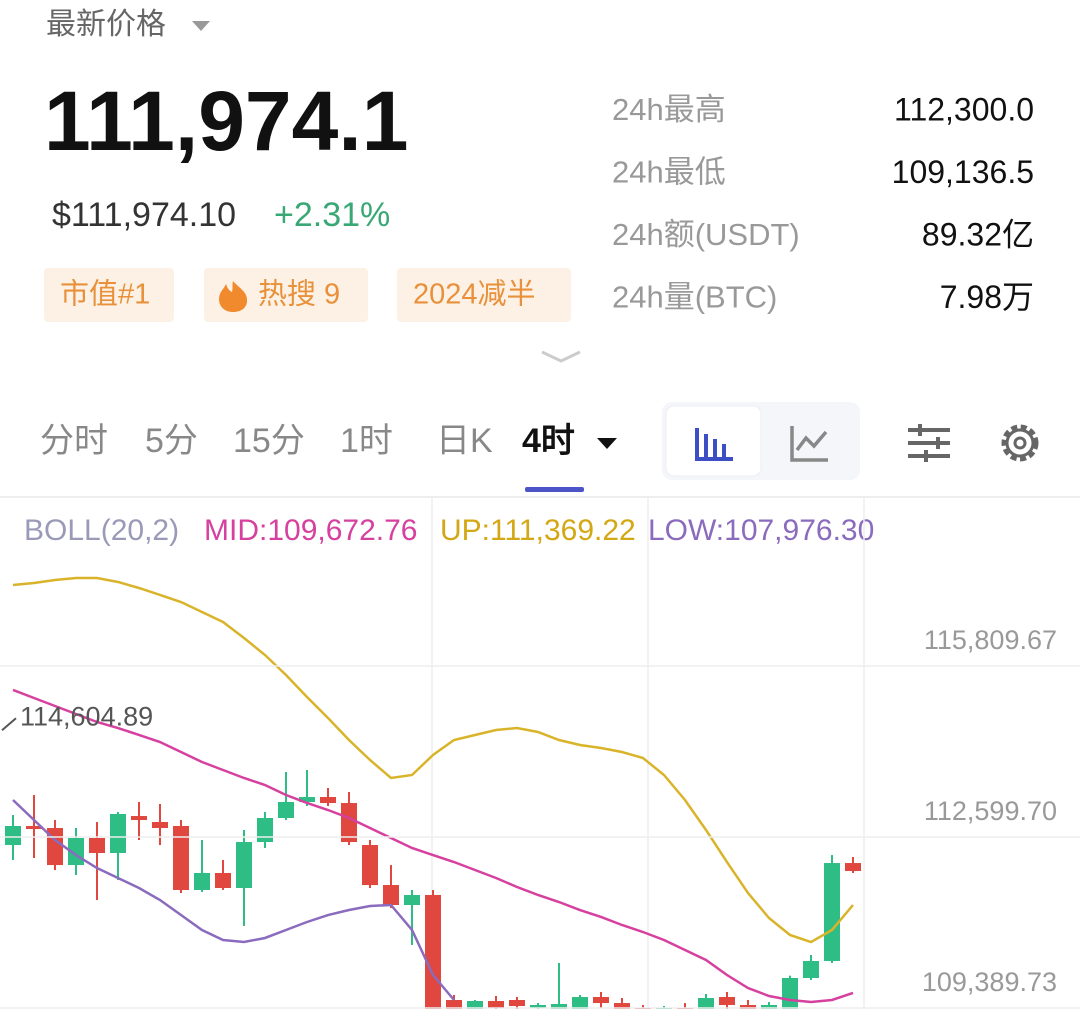  I want to click on flame-icon, so click(233, 296).